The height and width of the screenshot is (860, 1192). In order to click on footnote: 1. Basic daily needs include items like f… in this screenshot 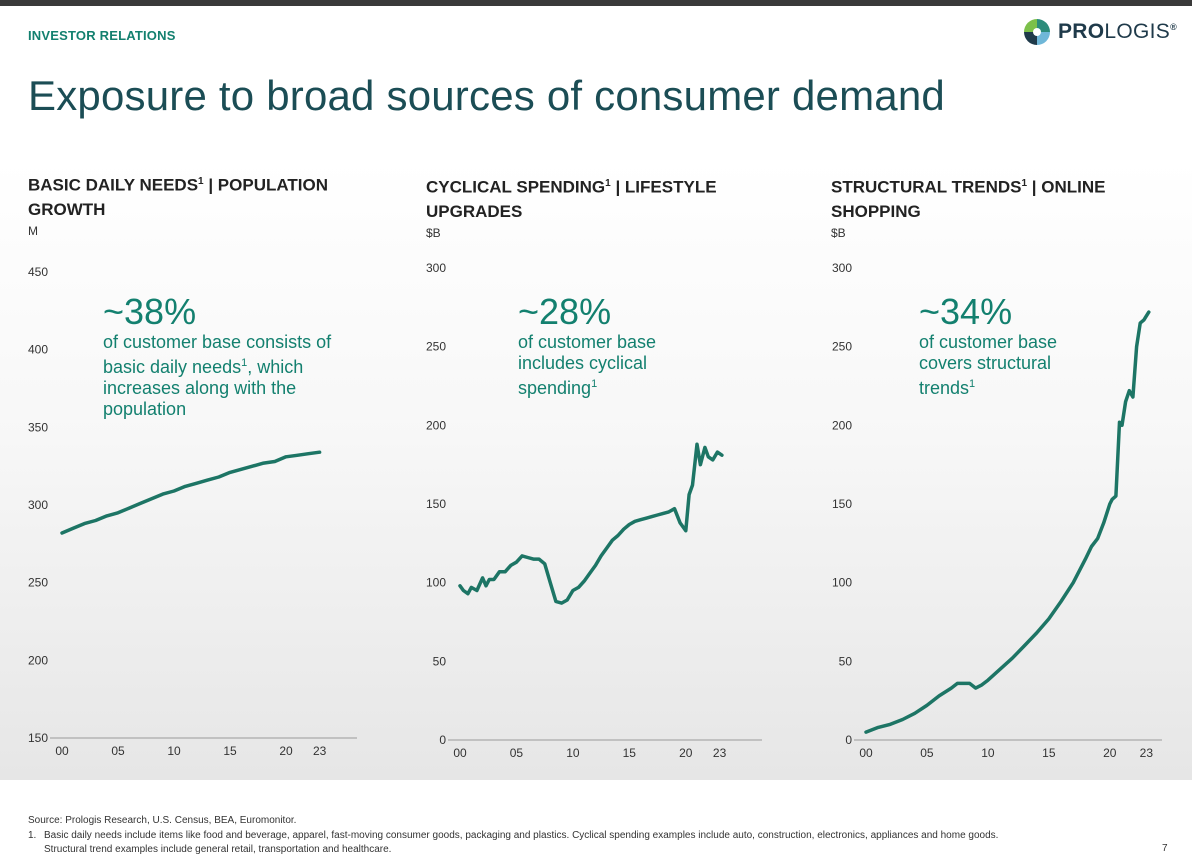, I will do `click(513, 842)`.